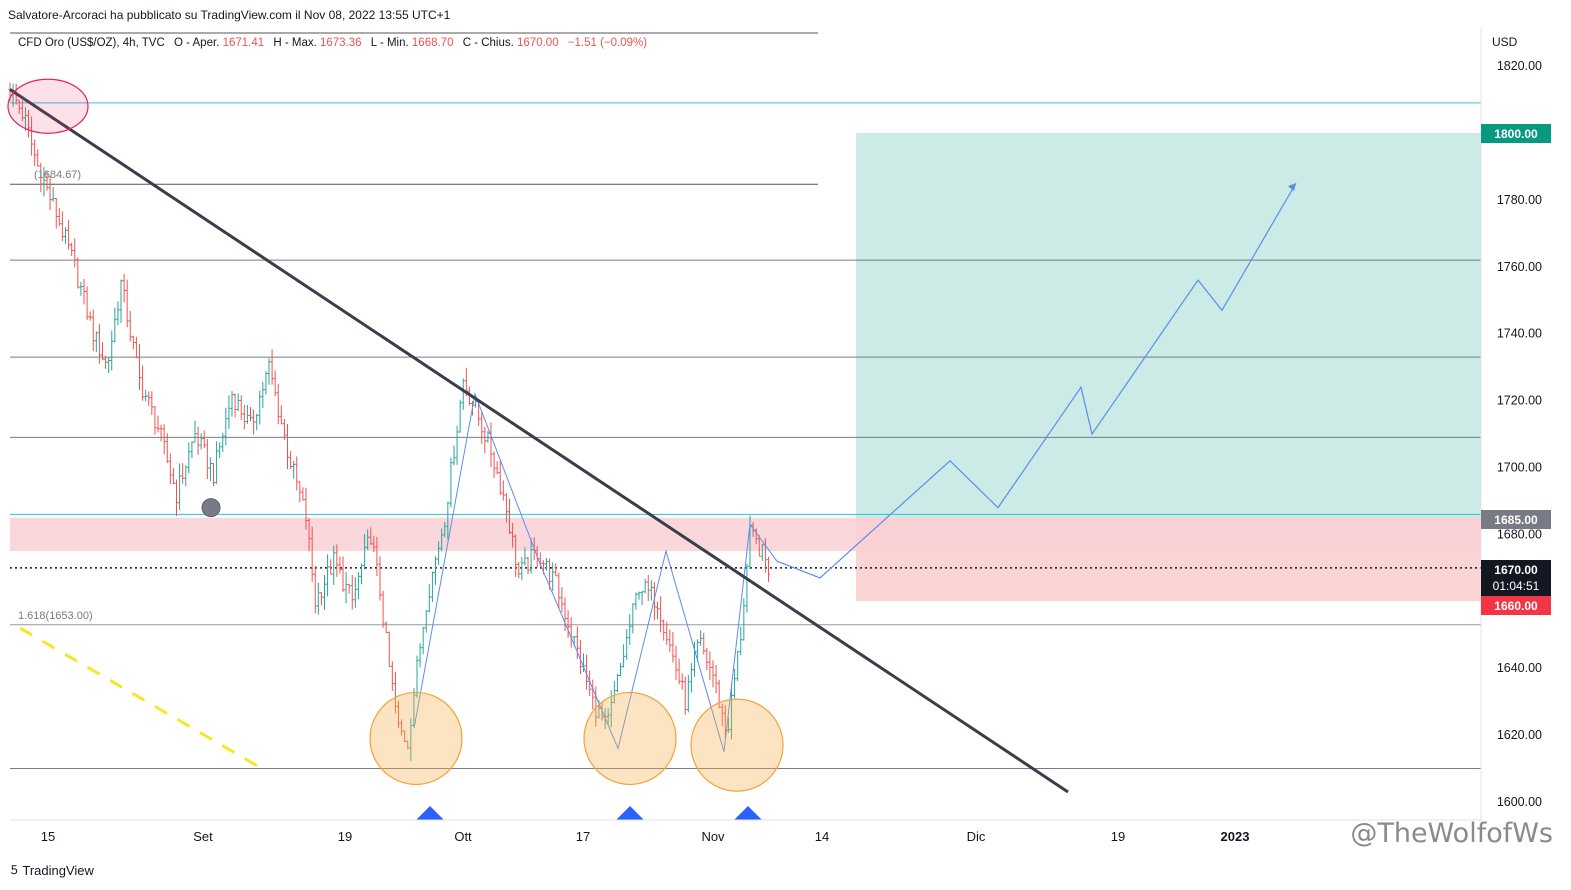 This screenshot has width=1571, height=890. What do you see at coordinates (595, 572) in the screenshot?
I see `zigzag-pattern-line` at bounding box center [595, 572].